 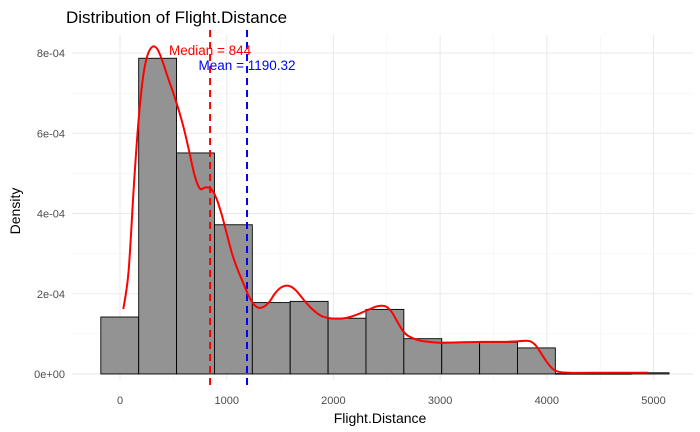 What do you see at coordinates (226, 401) in the screenshot?
I see `x-tick-label: 1000` at bounding box center [226, 401].